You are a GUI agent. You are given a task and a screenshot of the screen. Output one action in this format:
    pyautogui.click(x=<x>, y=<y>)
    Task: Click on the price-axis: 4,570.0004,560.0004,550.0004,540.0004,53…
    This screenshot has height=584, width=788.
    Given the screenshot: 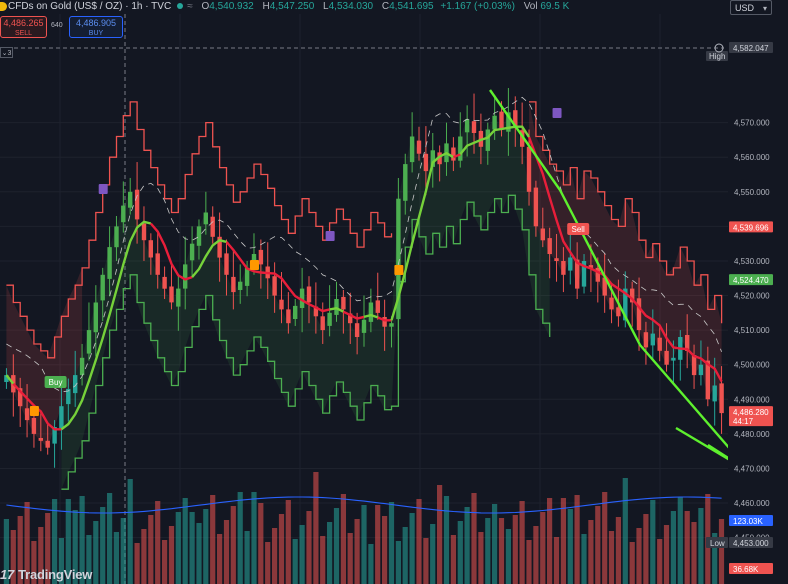 What is the action you would take?
    pyautogui.click(x=747, y=299)
    